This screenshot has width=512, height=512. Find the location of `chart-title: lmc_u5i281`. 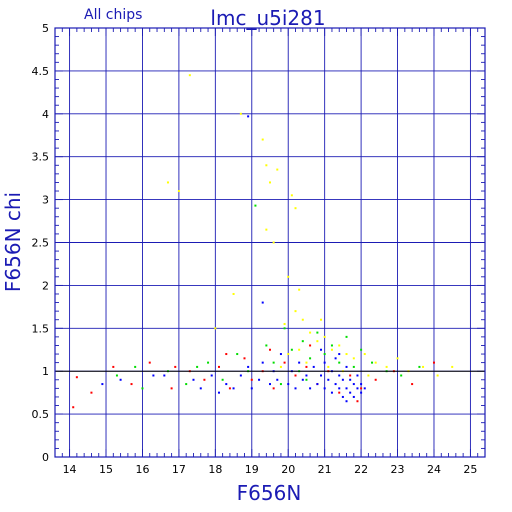

chart-title: lmc_u5i281 is located at coordinates (267, 18).